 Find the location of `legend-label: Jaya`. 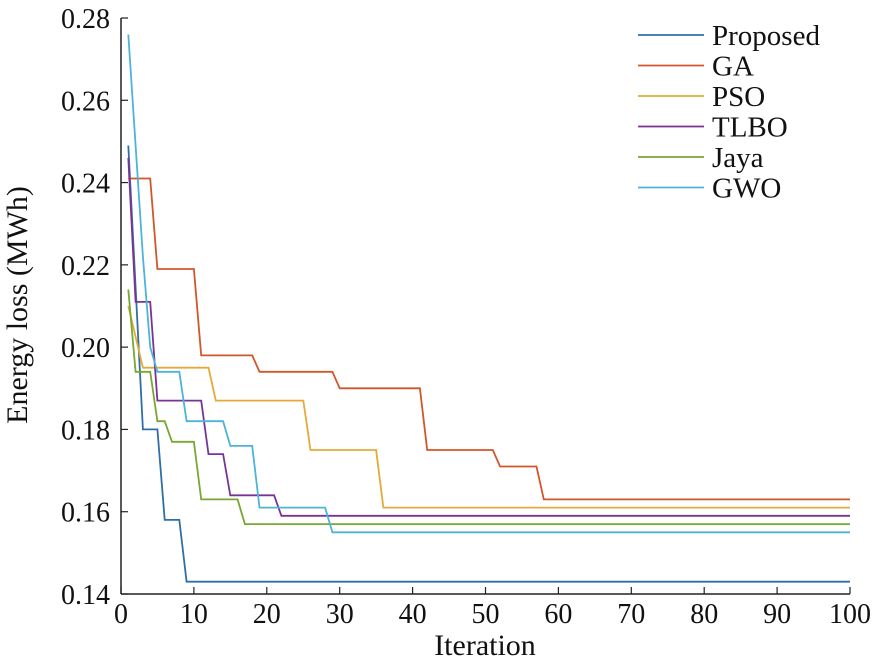

legend-label: Jaya is located at coordinates (738, 158).